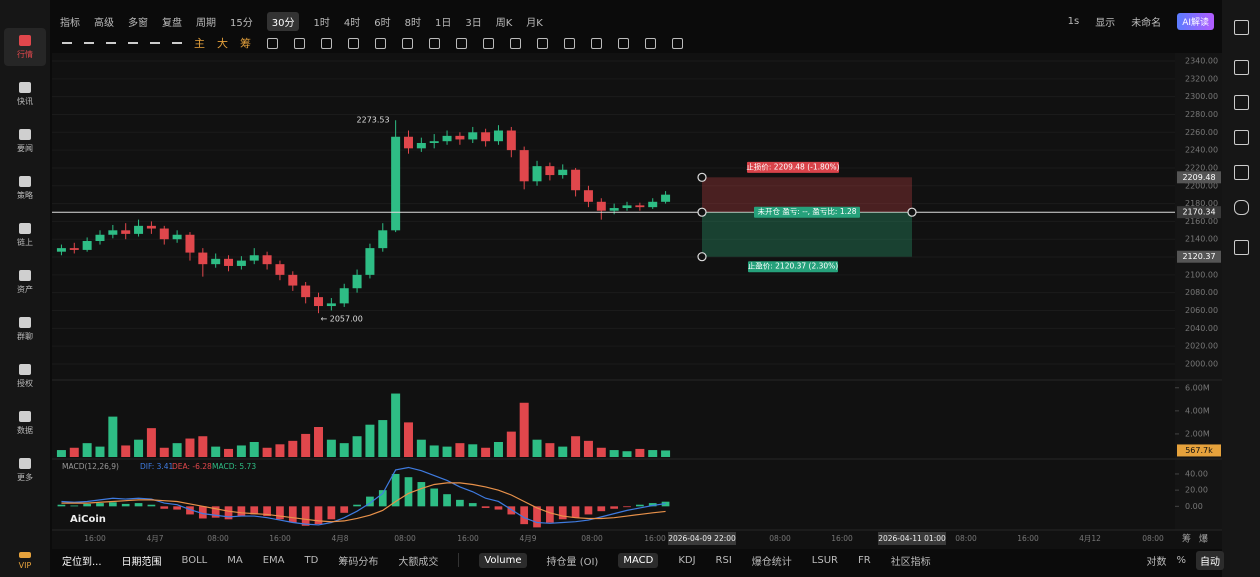 This screenshot has width=1260, height=577. I want to click on sidebar-item: 策略, so click(25, 188).